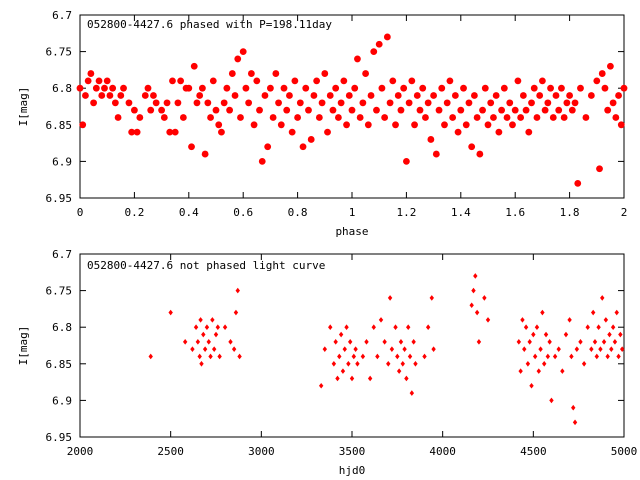  Describe the element at coordinates (352, 470) in the screenshot. I see `x-axis-label: hjd0` at that location.